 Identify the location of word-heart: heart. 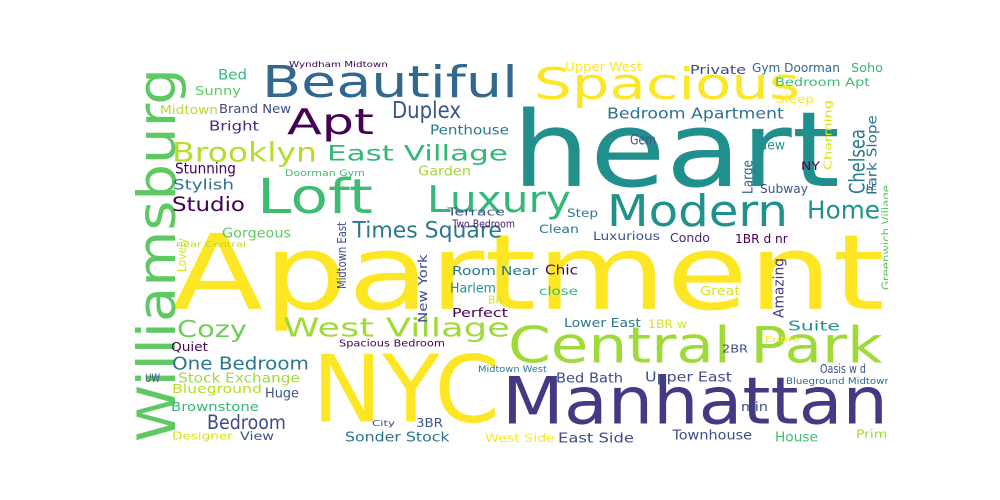
(676, 150).